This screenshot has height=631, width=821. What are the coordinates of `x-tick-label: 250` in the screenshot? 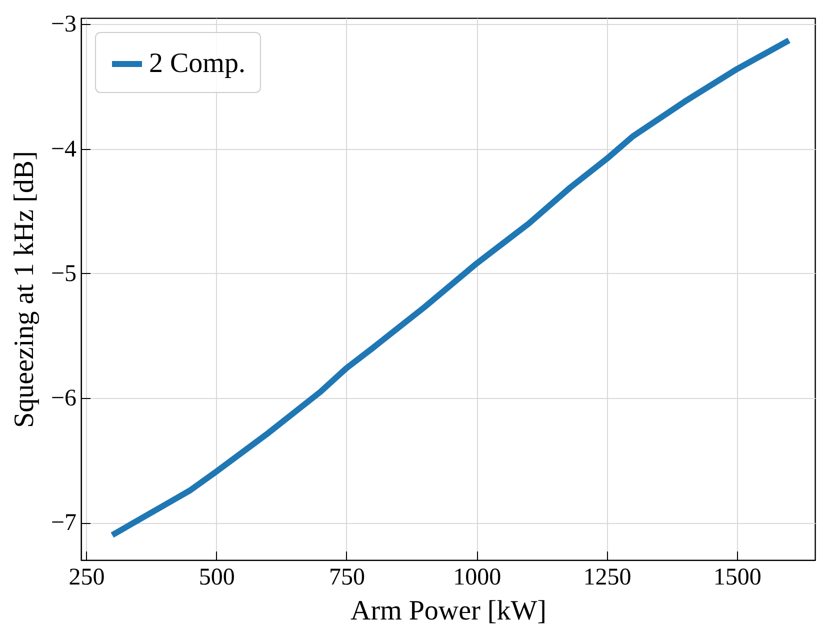 It's located at (86, 577).